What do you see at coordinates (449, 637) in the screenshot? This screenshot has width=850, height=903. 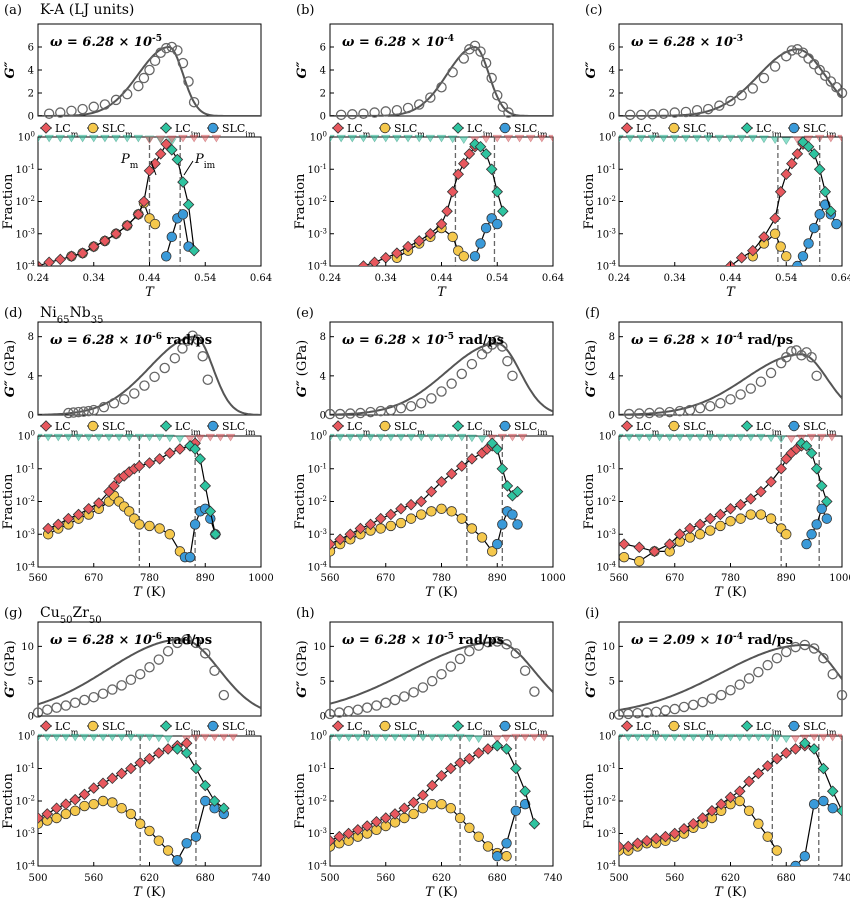 I see `omega-exponent: -5` at bounding box center [449, 637].